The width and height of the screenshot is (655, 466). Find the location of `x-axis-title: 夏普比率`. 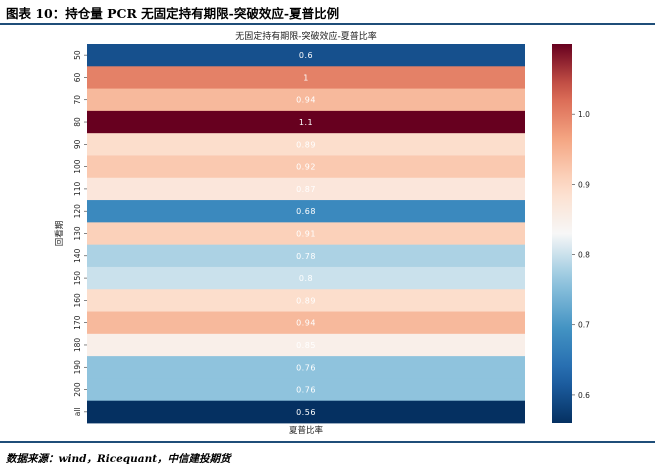

x-axis-title: 夏普比率 is located at coordinates (306, 430).